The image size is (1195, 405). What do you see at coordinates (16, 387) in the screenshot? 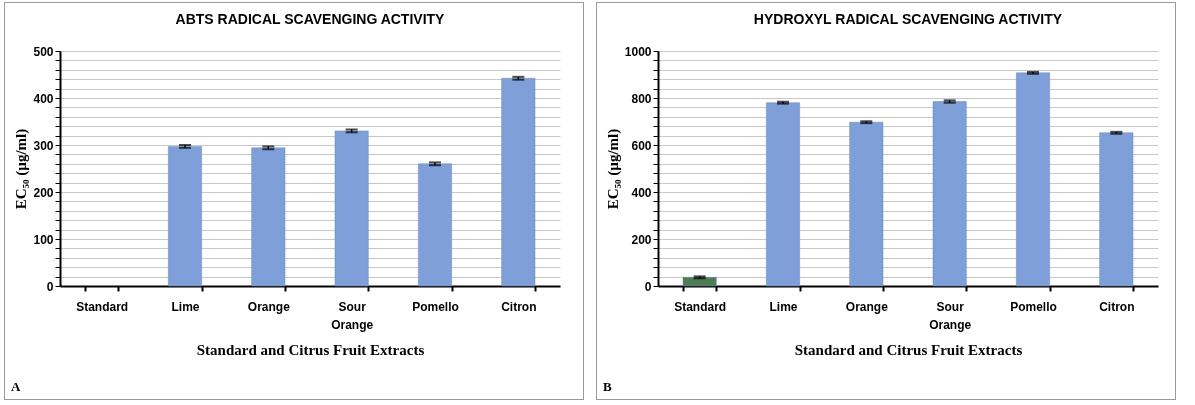
I see `text: A` at bounding box center [16, 387].